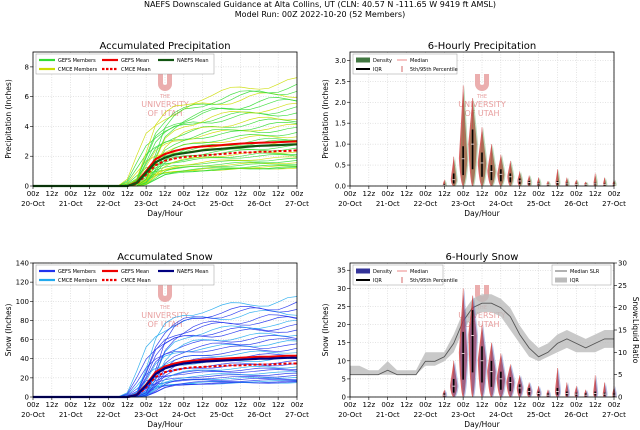 This screenshot has width=640, height=430. I want to click on y-tick-label: 1.0, so click(340, 145).